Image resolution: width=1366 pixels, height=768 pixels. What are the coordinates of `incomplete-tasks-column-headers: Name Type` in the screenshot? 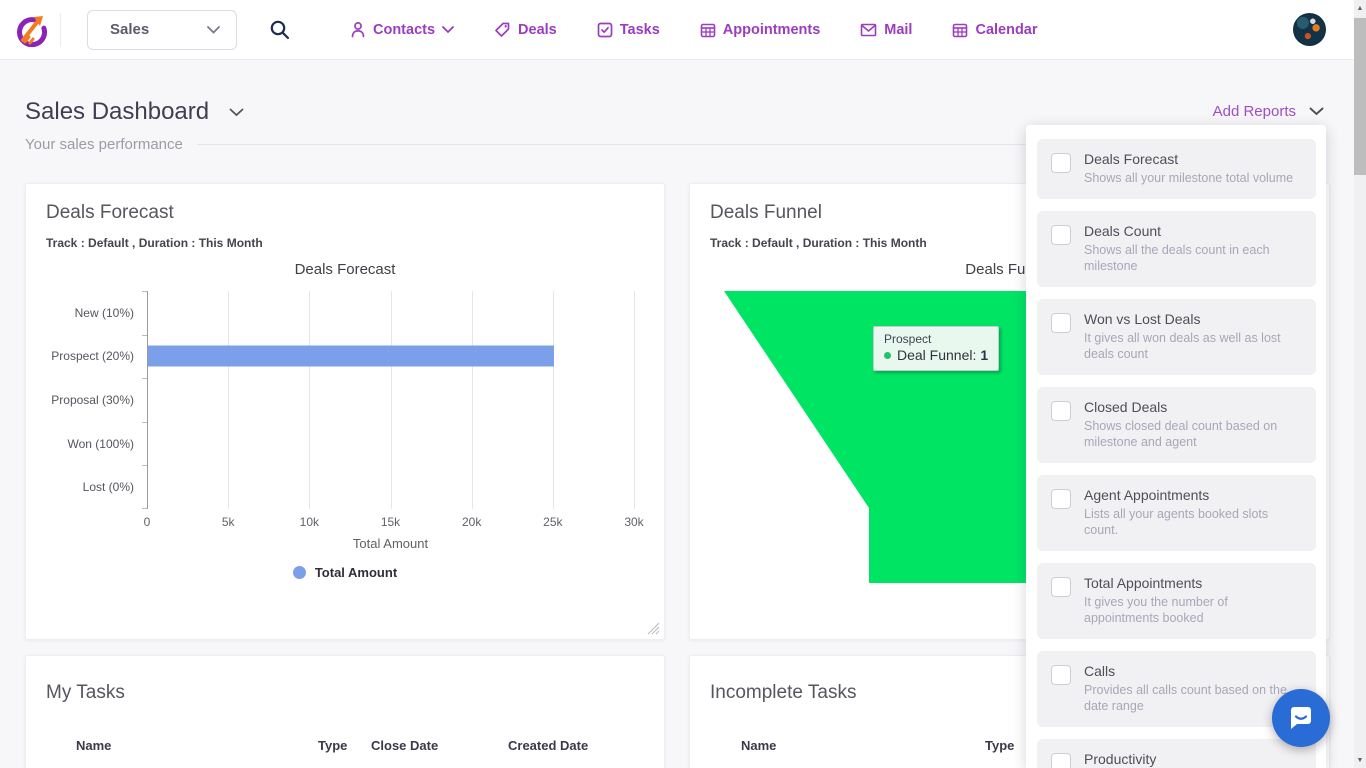 It's located at (1009, 748).